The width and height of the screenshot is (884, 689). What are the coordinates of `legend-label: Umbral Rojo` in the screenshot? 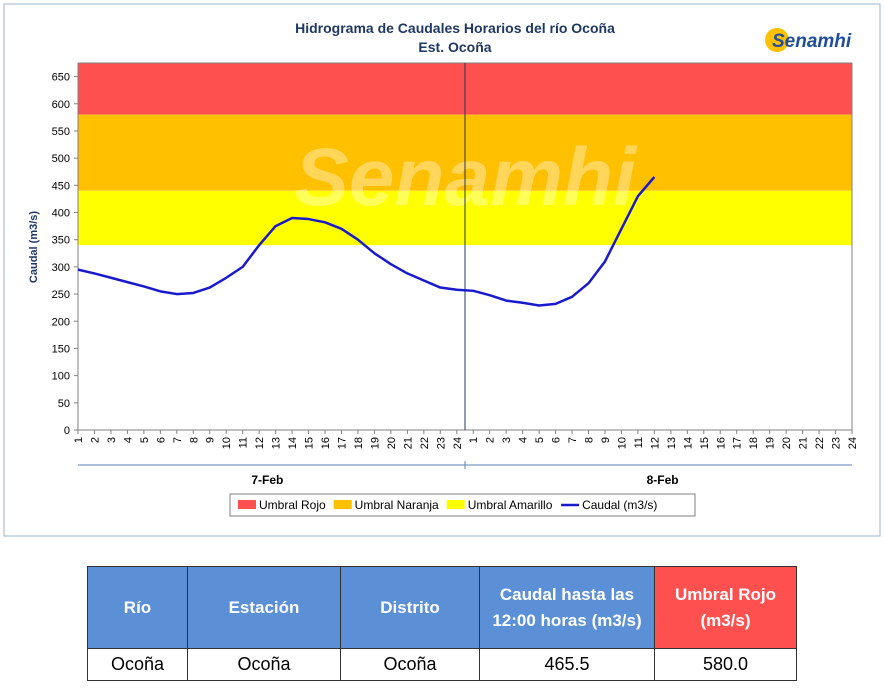 It's located at (292, 505).